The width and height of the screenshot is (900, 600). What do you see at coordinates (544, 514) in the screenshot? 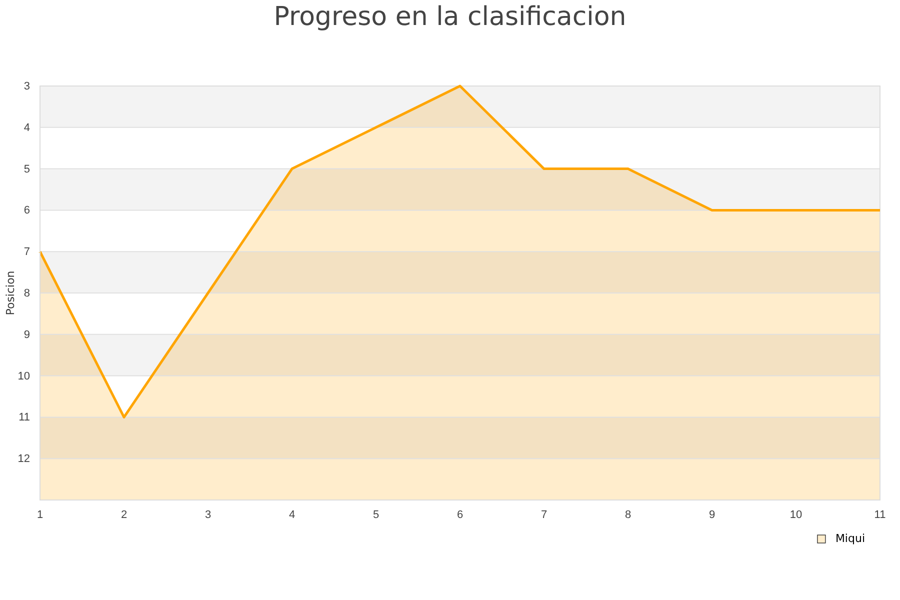
I see `x-tick-label: 7` at bounding box center [544, 514].